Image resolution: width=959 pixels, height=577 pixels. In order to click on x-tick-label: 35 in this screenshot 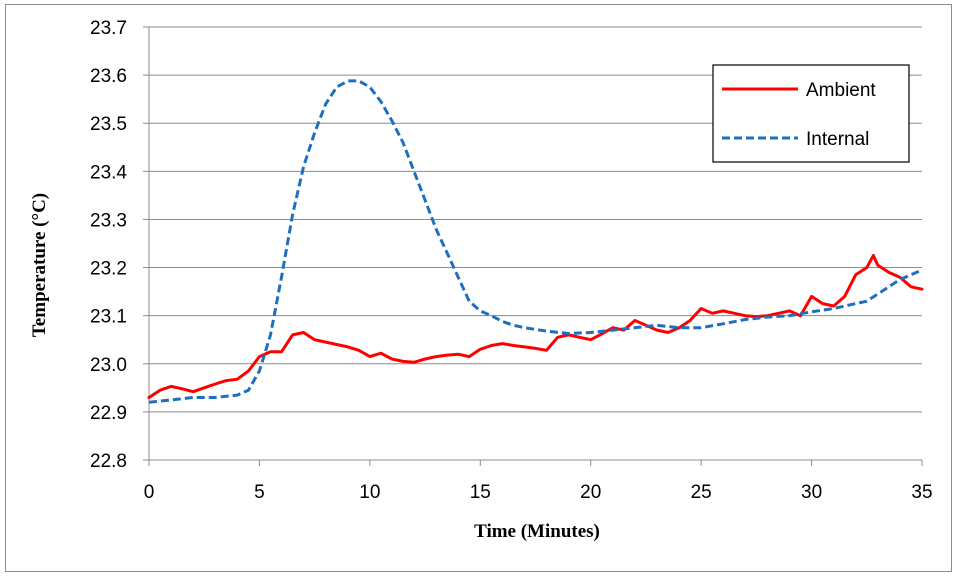, I will do `click(921, 492)`.